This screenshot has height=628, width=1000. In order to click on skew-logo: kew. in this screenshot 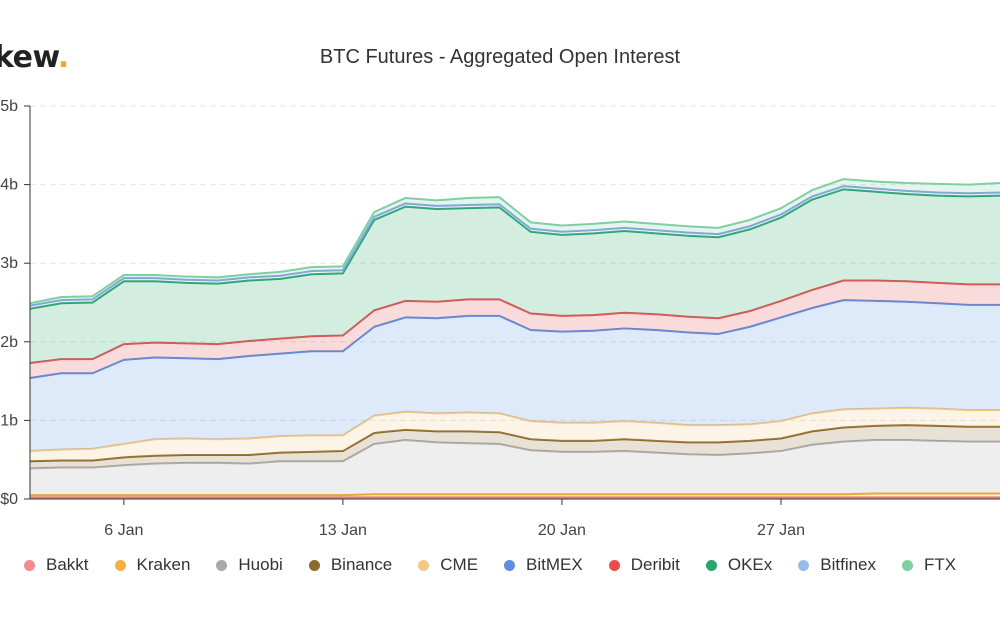, I will do `click(34, 57)`.